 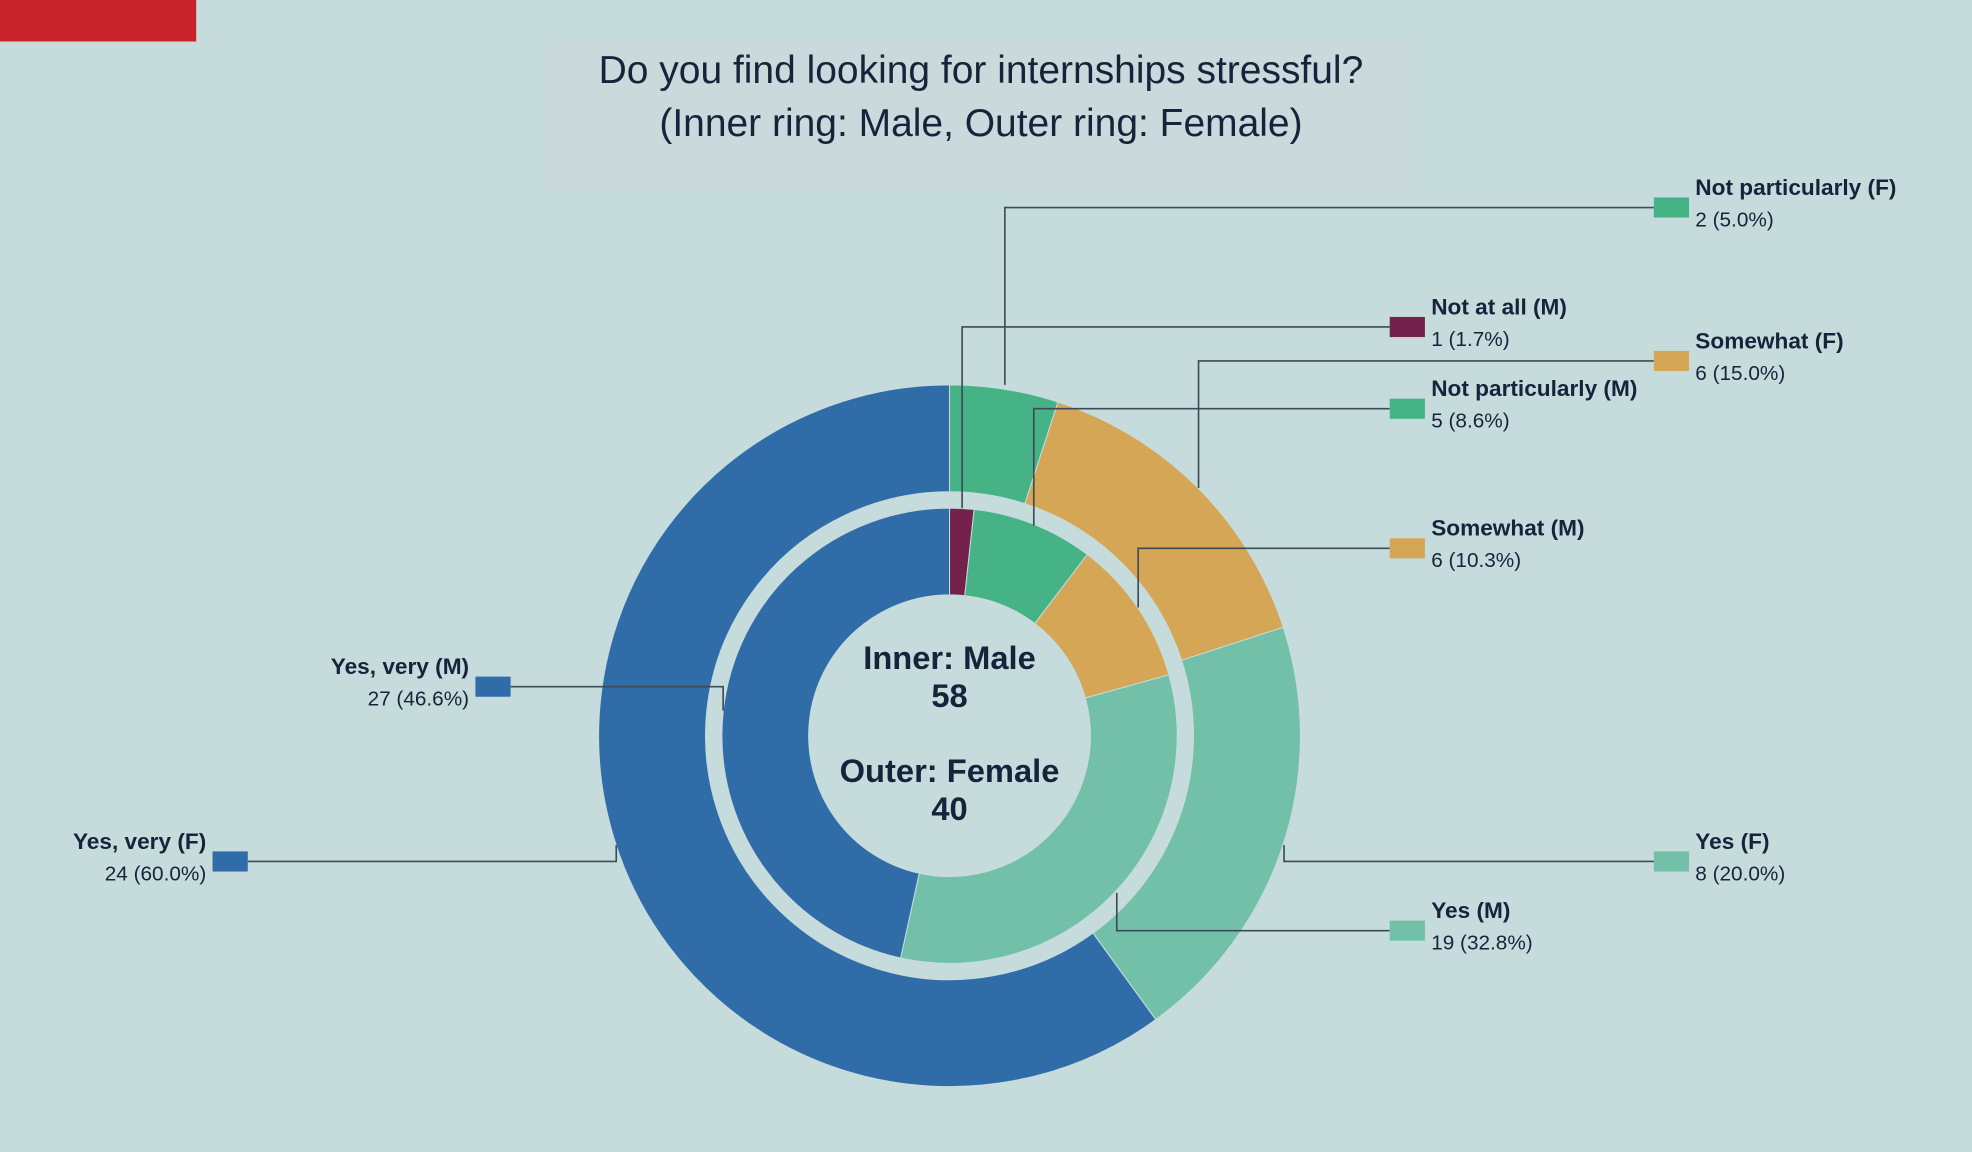 I want to click on leader-line-yes-very-f, so click(x=432, y=854).